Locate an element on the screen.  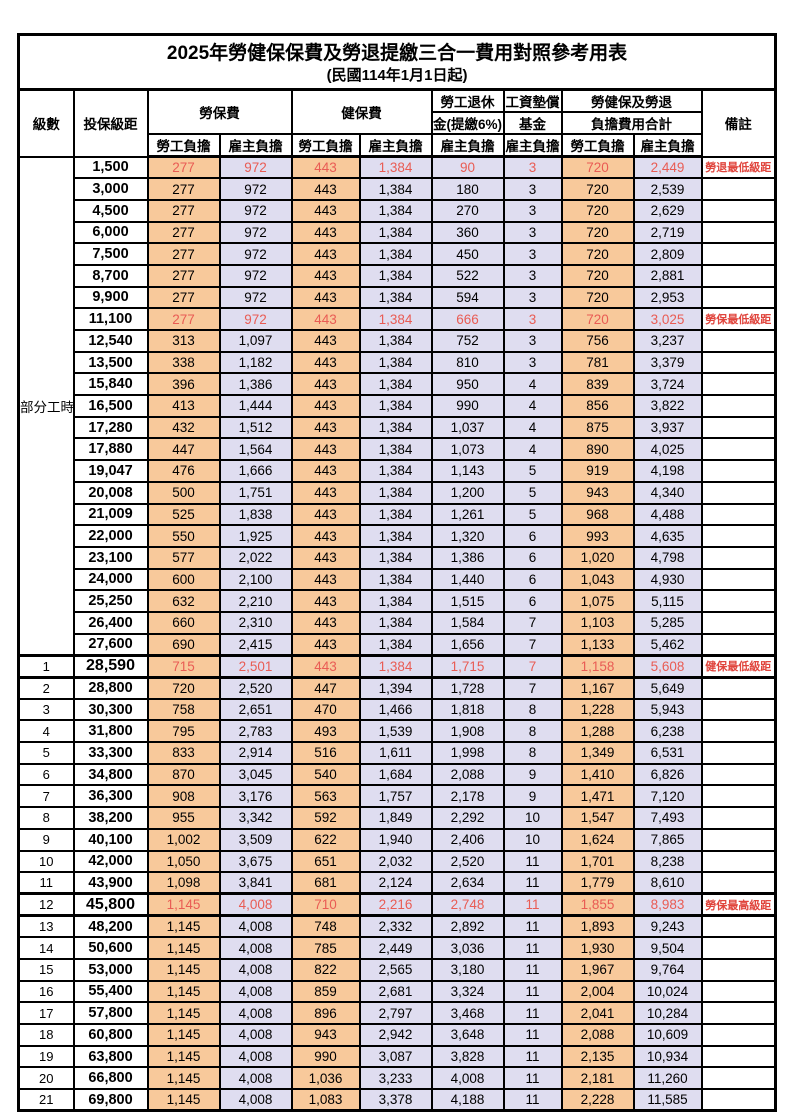
total-employer-cell: 5,943 is located at coordinates (667, 709).